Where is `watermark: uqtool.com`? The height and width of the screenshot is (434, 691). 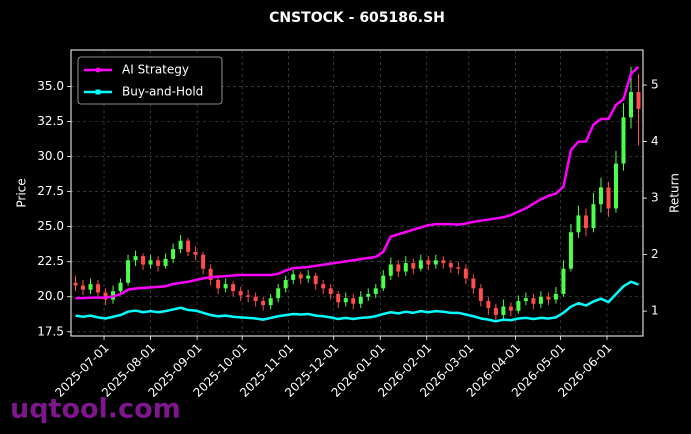 watermark: uqtool.com is located at coordinates (95, 409).